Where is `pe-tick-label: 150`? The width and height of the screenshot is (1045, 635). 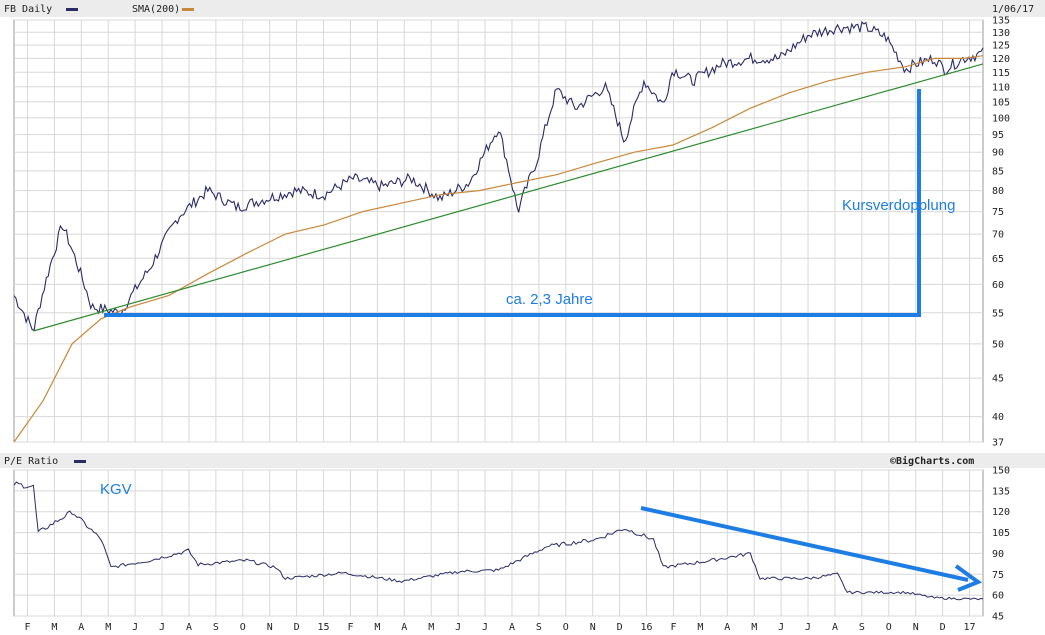 pe-tick-label: 150 is located at coordinates (1001, 471).